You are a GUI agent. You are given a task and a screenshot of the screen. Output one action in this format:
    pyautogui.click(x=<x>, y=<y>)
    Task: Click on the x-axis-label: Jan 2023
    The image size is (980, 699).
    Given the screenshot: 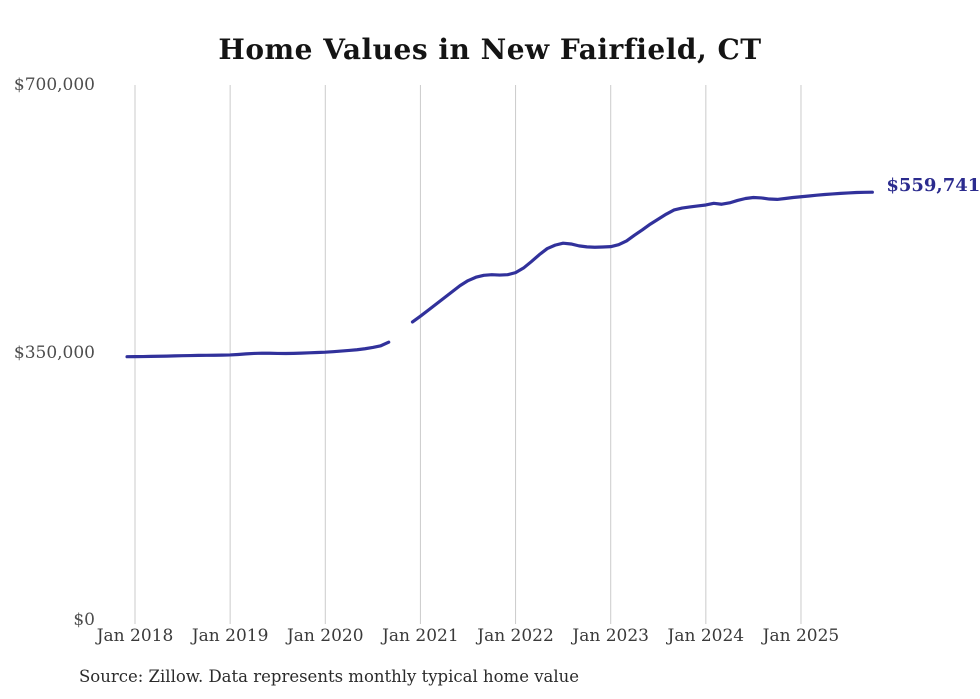 What is the action you would take?
    pyautogui.click(x=610, y=636)
    